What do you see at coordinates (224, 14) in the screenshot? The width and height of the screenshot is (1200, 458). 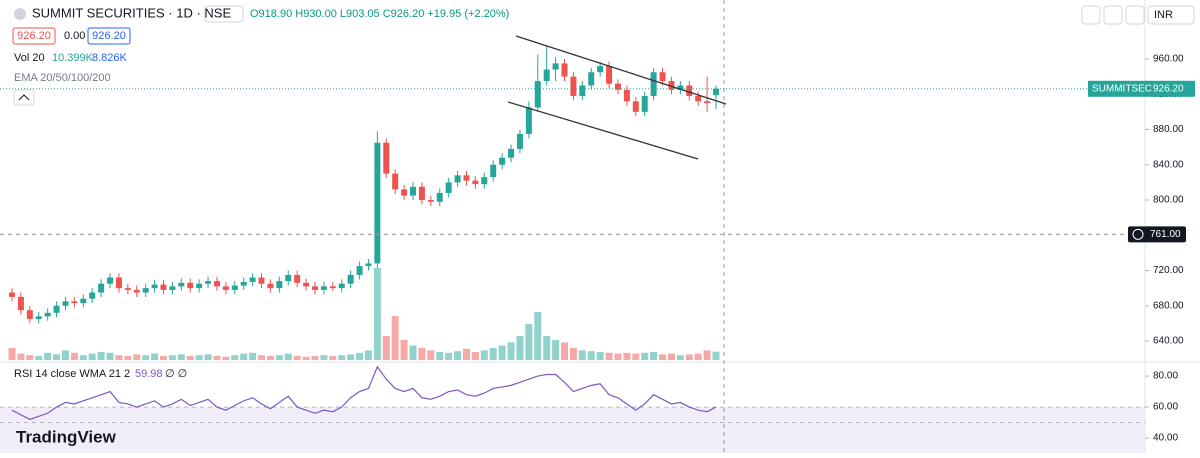 I see `compare-button` at bounding box center [224, 14].